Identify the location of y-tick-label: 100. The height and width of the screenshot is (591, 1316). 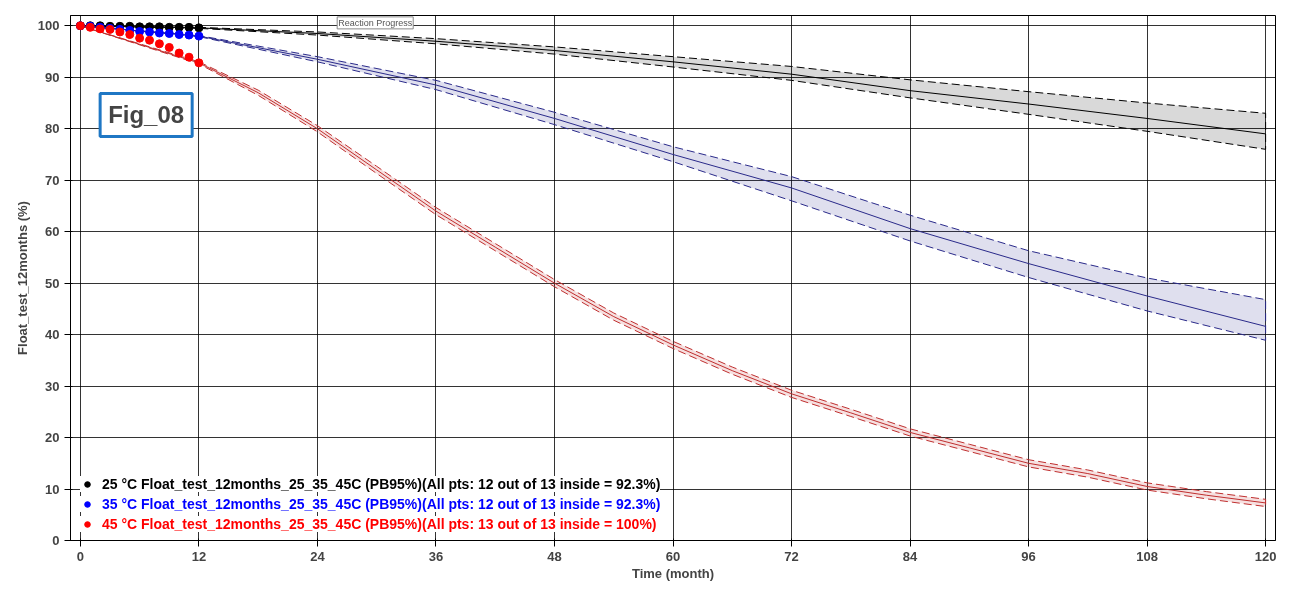
(48, 26).